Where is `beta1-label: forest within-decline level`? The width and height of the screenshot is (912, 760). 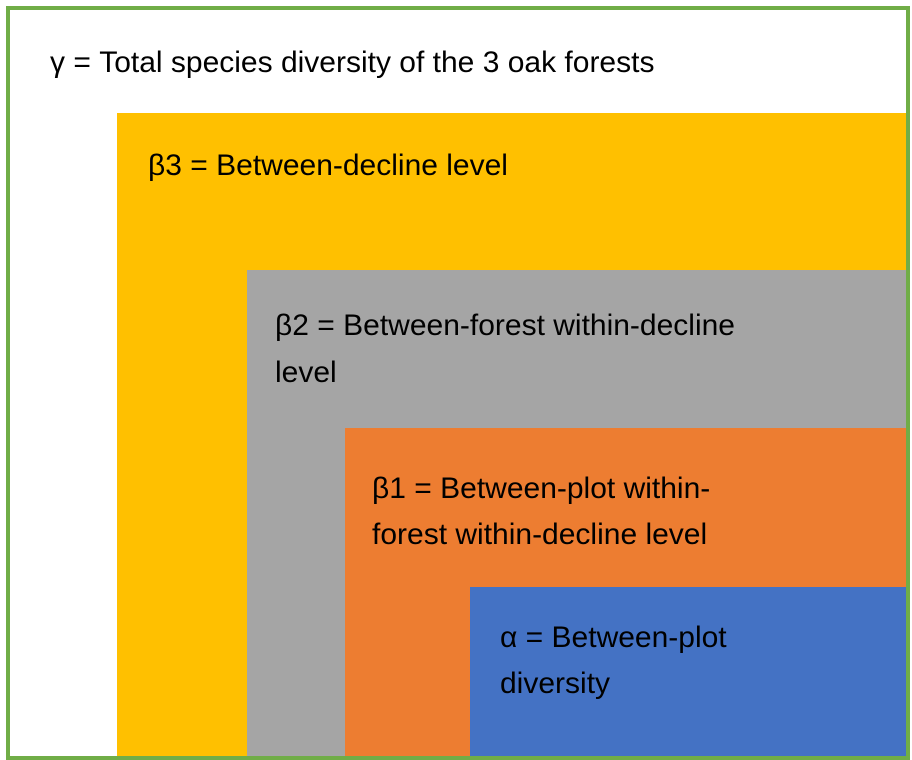
beta1-label: forest within-decline level is located at coordinates (539, 534).